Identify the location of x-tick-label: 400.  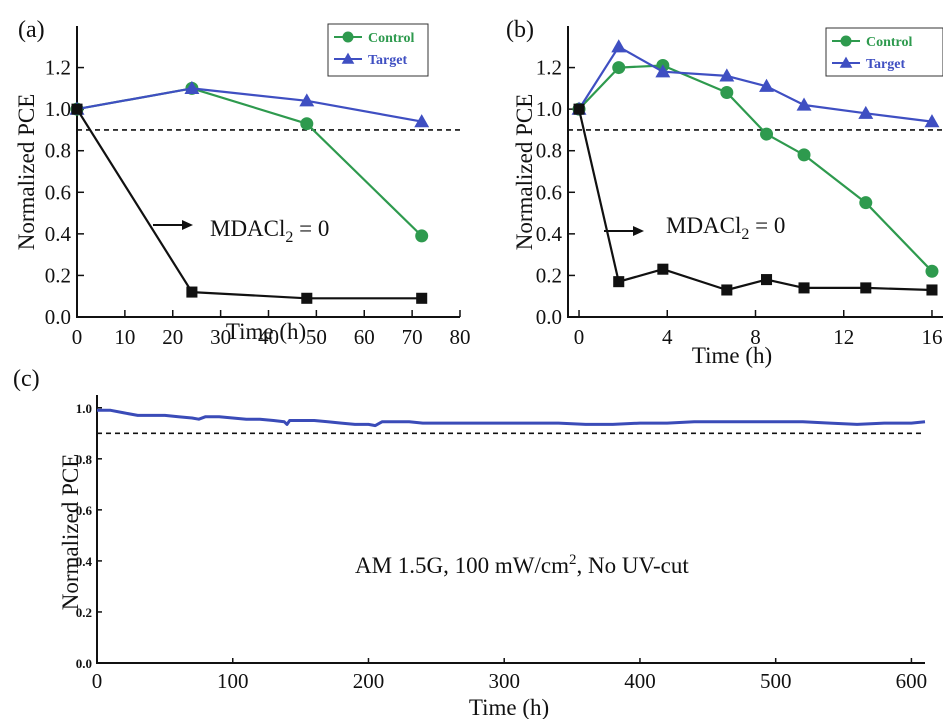
(640, 681).